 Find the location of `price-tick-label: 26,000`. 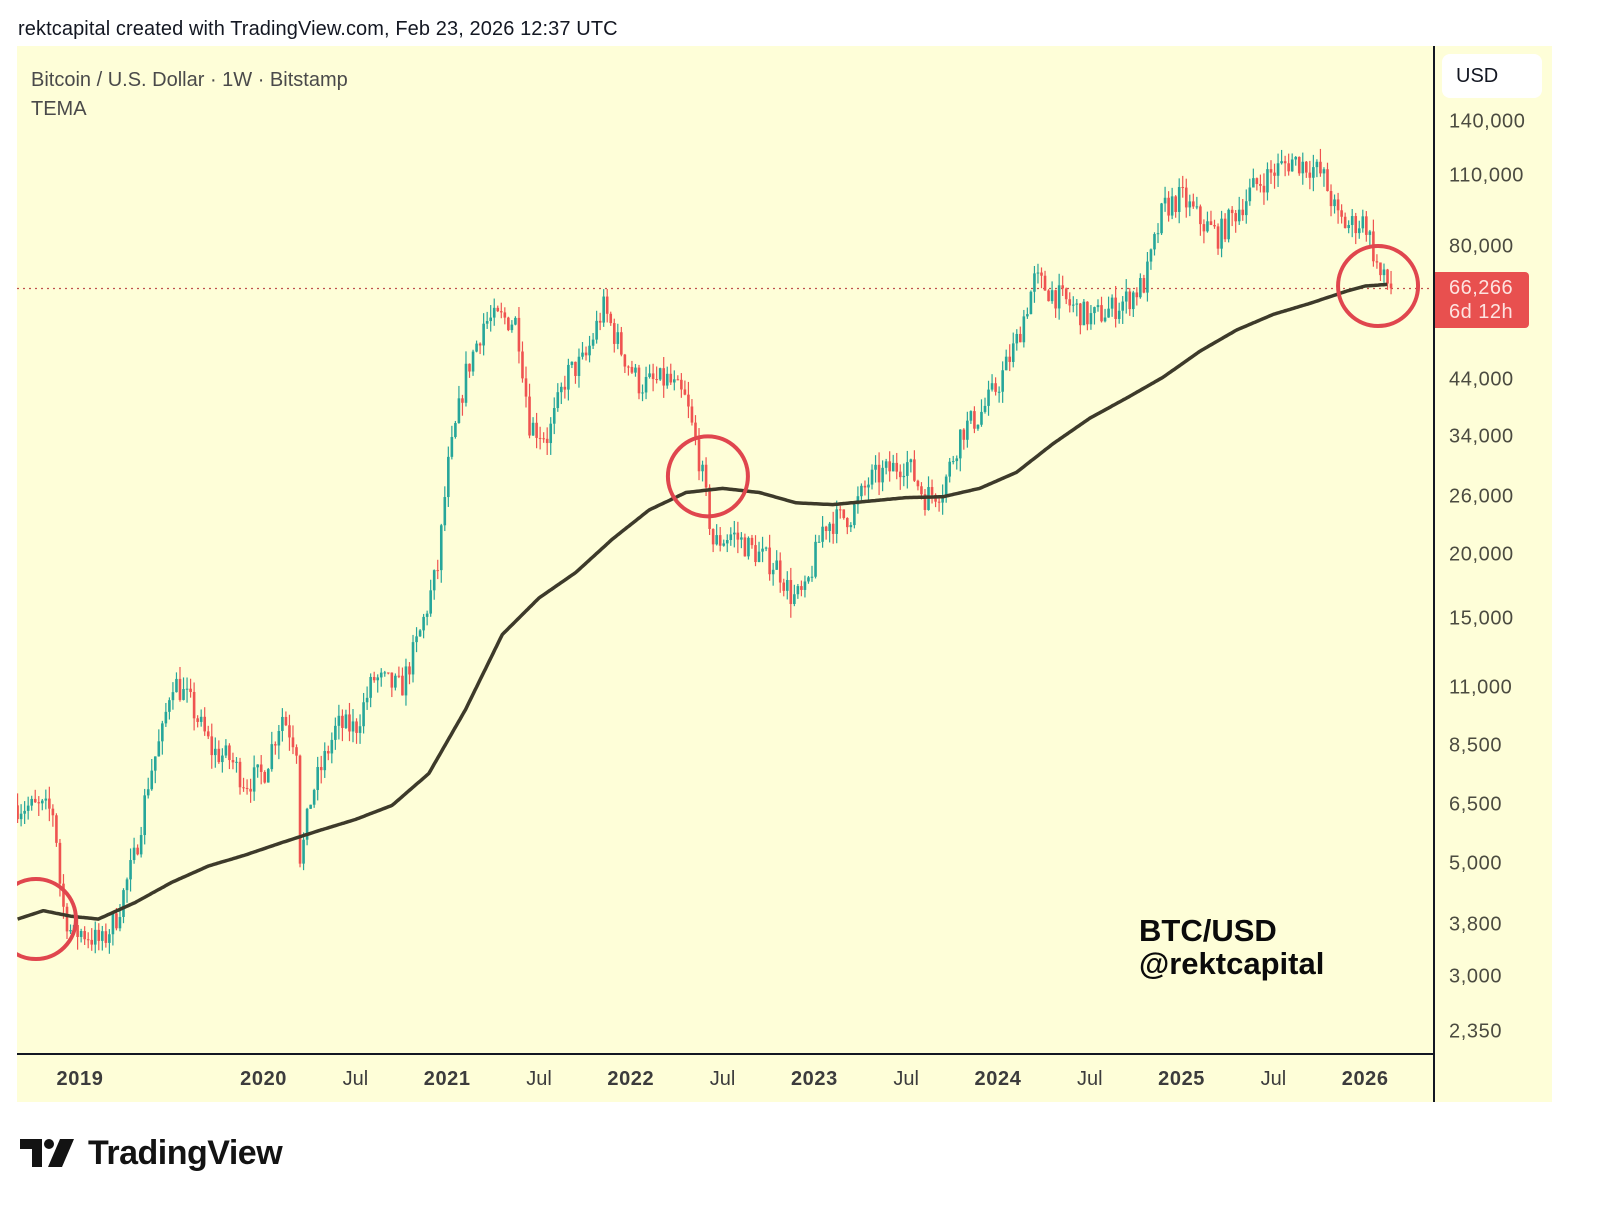

price-tick-label: 26,000 is located at coordinates (1481, 496).